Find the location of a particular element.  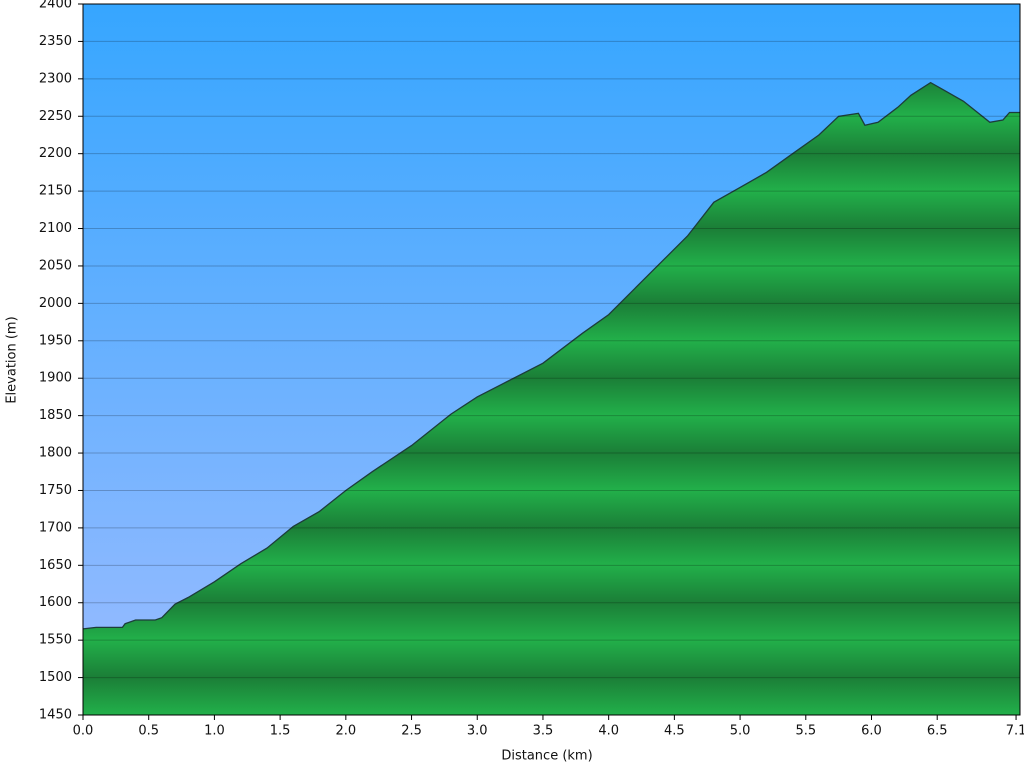

y-tick-label: 1450 is located at coordinates (55, 715).